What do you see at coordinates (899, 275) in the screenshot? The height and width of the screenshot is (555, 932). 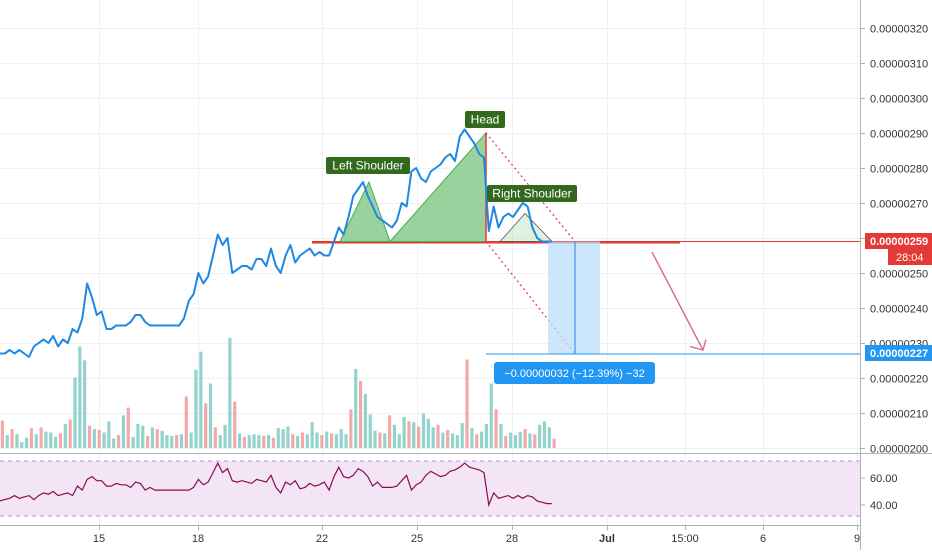 I see `price-tick-label: 0.00000250` at bounding box center [899, 275].